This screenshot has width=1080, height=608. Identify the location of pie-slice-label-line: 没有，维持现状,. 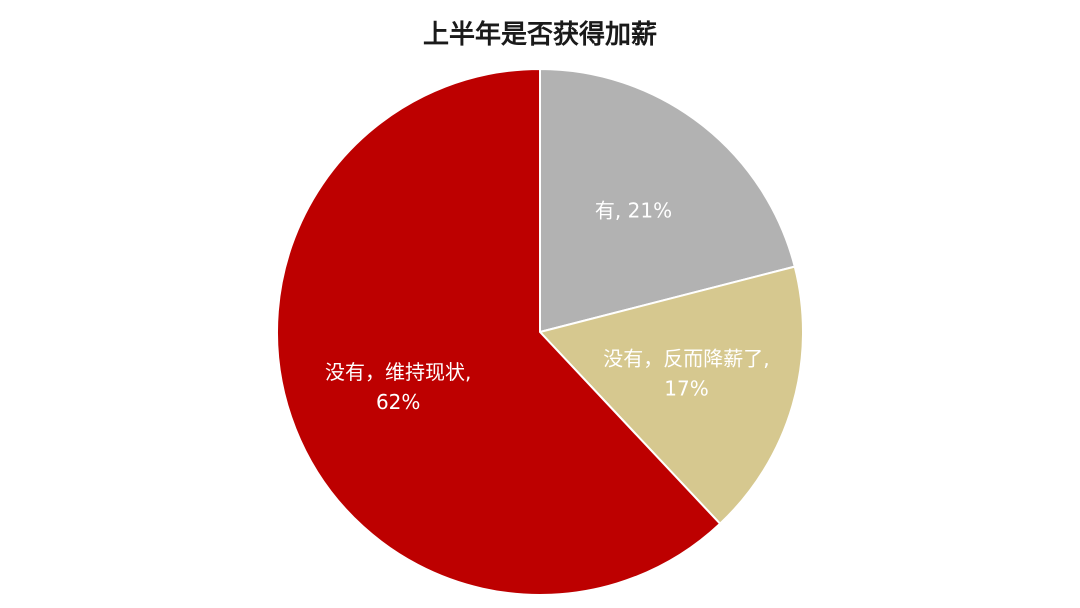
(398, 372).